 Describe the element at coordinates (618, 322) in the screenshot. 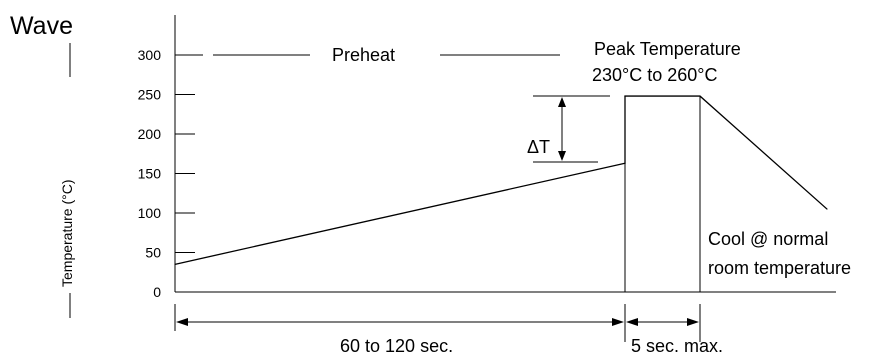

I see `preheat-duration-arrow-right` at that location.